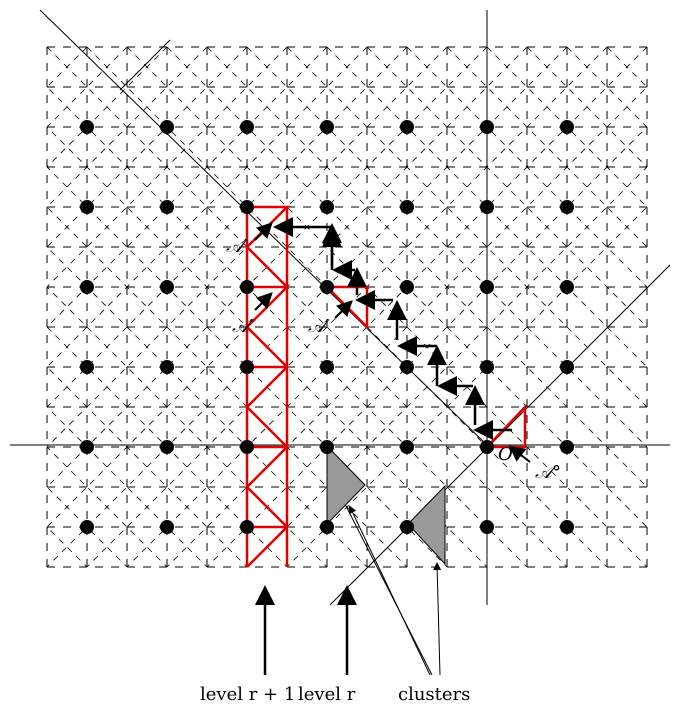  I want to click on label-A-circle: 𝒜°, so click(548, 472).